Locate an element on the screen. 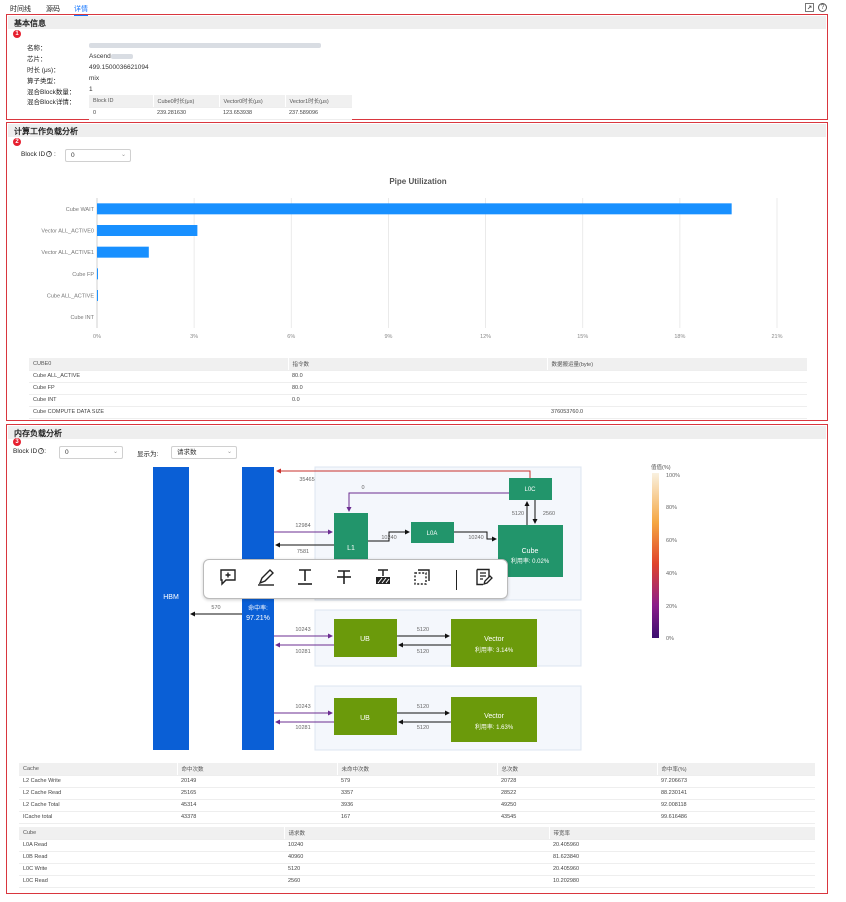 The height and width of the screenshot is (902, 846). mem-block-id-select: 0 ⌄ is located at coordinates (91, 452).